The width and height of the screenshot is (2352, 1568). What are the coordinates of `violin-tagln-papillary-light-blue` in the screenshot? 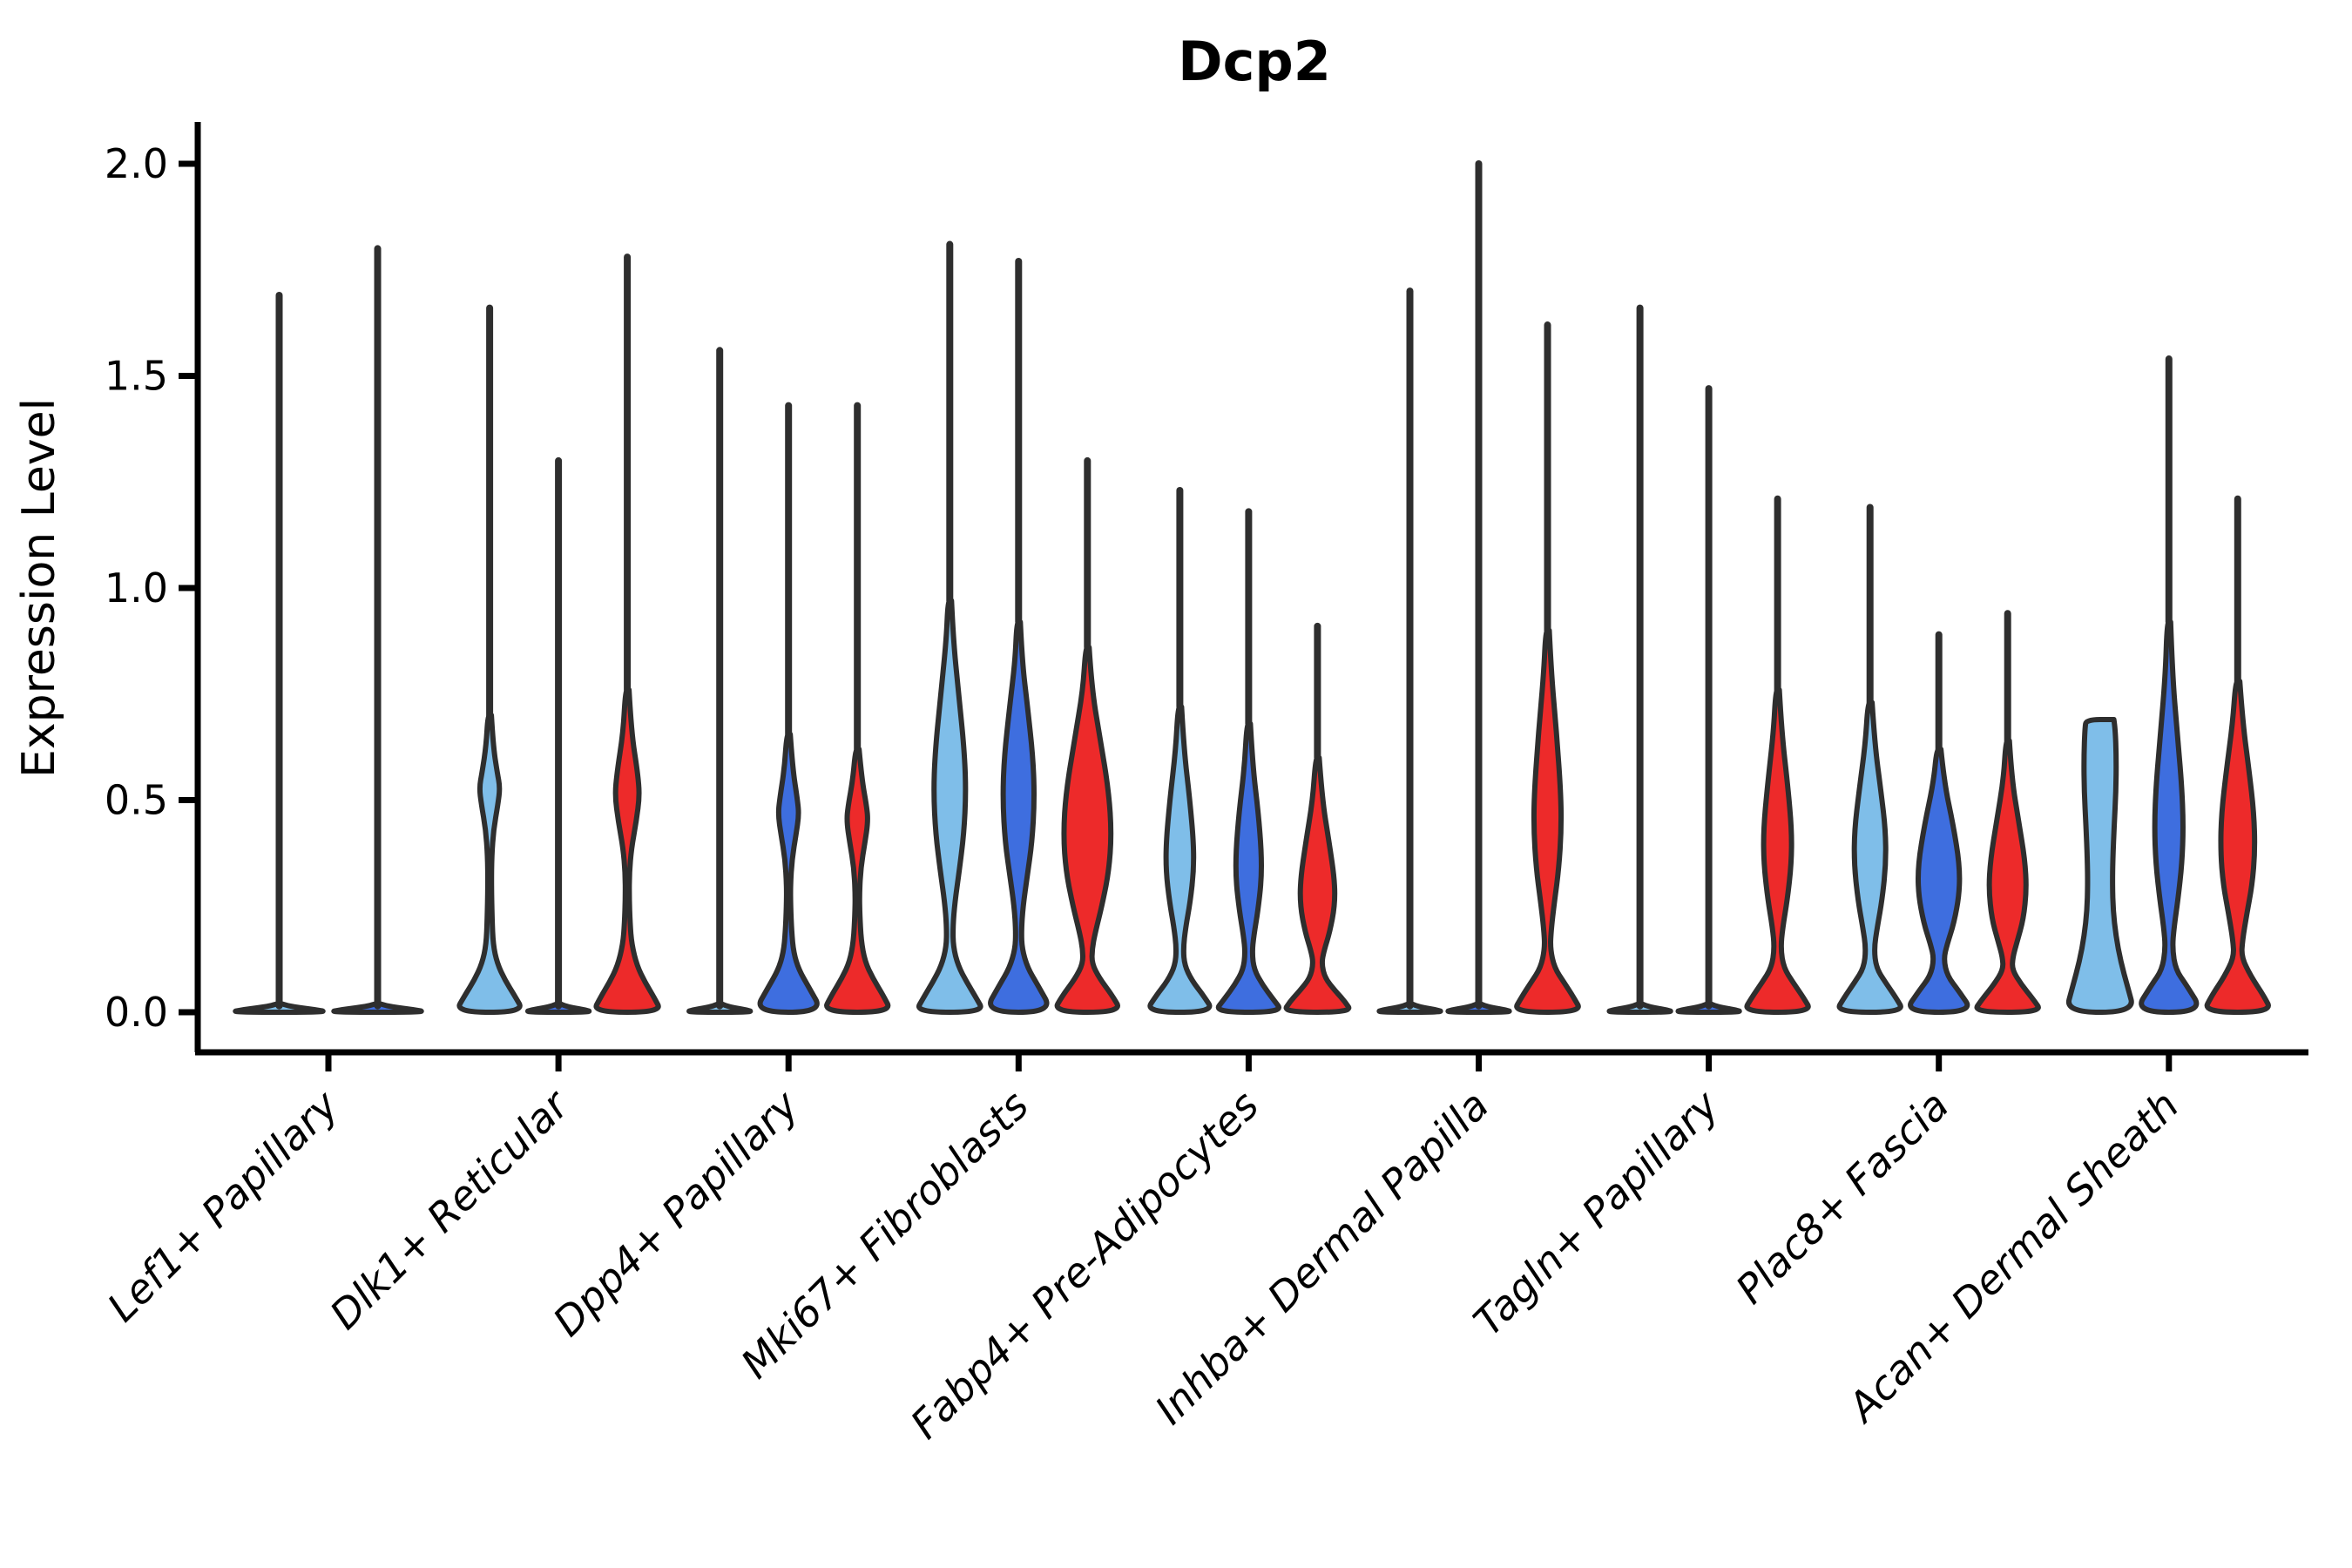 It's located at (1639, 659).